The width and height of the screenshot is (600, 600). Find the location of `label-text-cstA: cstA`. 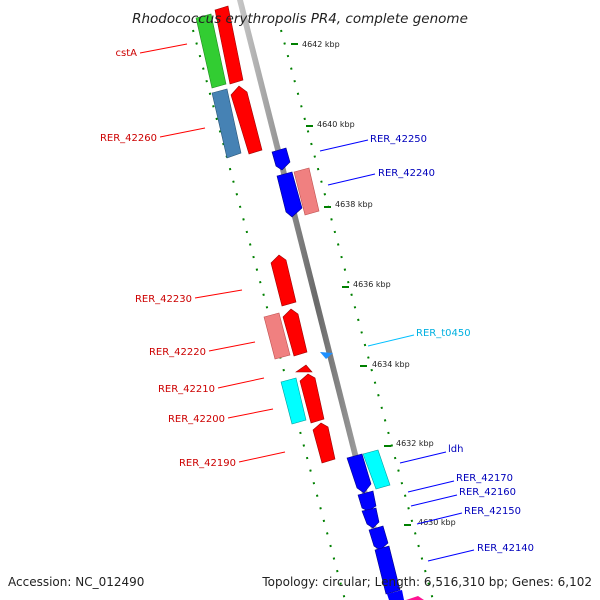

label-text-cstA: cstA is located at coordinates (127, 53).